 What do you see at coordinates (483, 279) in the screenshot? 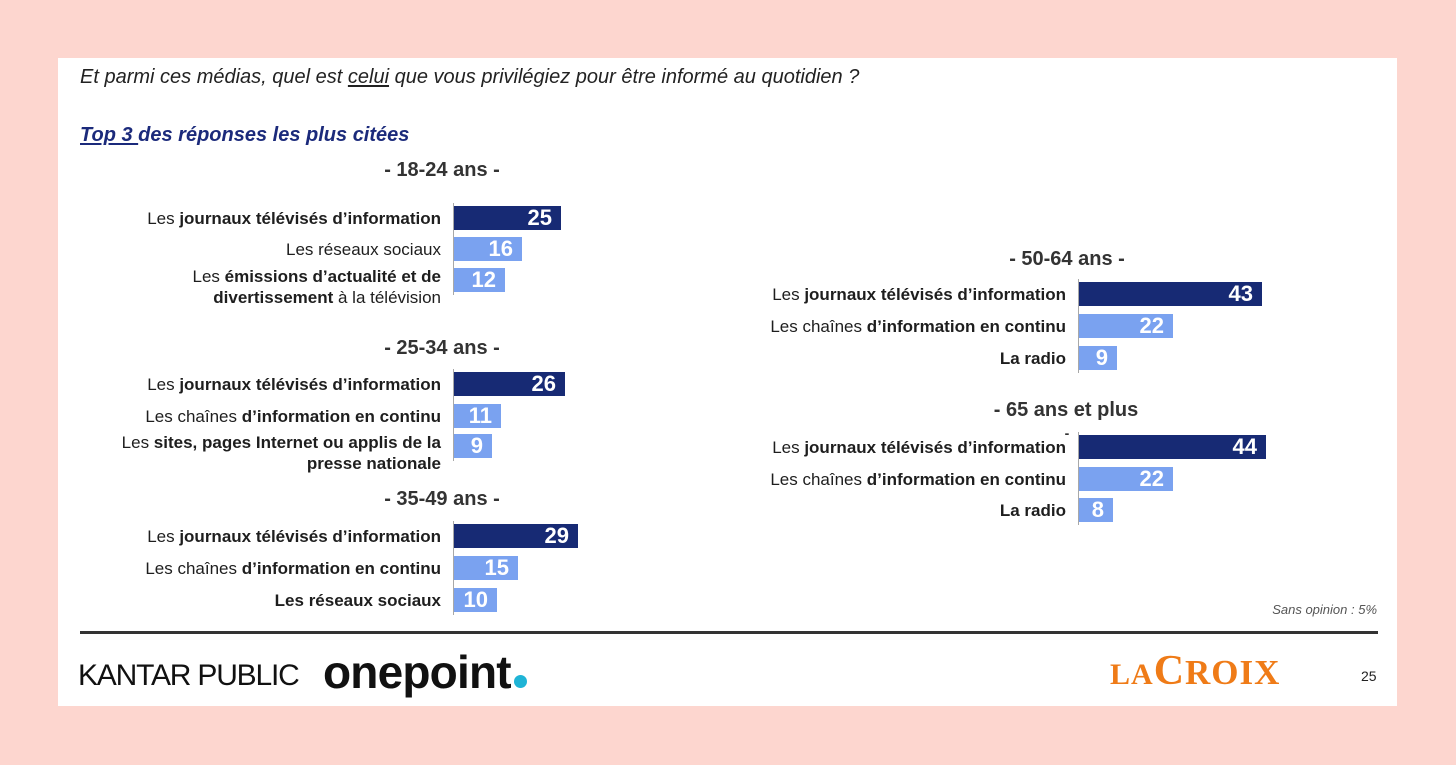
I see `bar-value-label: 12` at bounding box center [483, 279].